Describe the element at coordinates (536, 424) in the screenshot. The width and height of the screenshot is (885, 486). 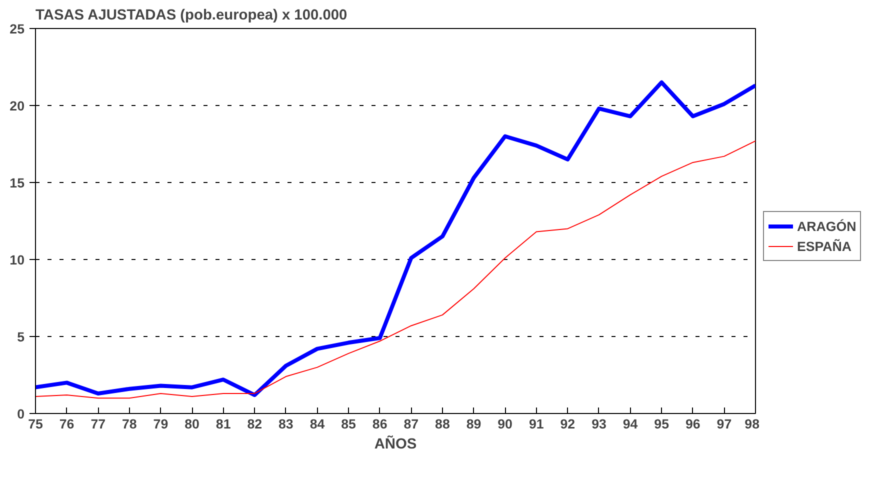
I see `x-tick-label: 91` at that location.